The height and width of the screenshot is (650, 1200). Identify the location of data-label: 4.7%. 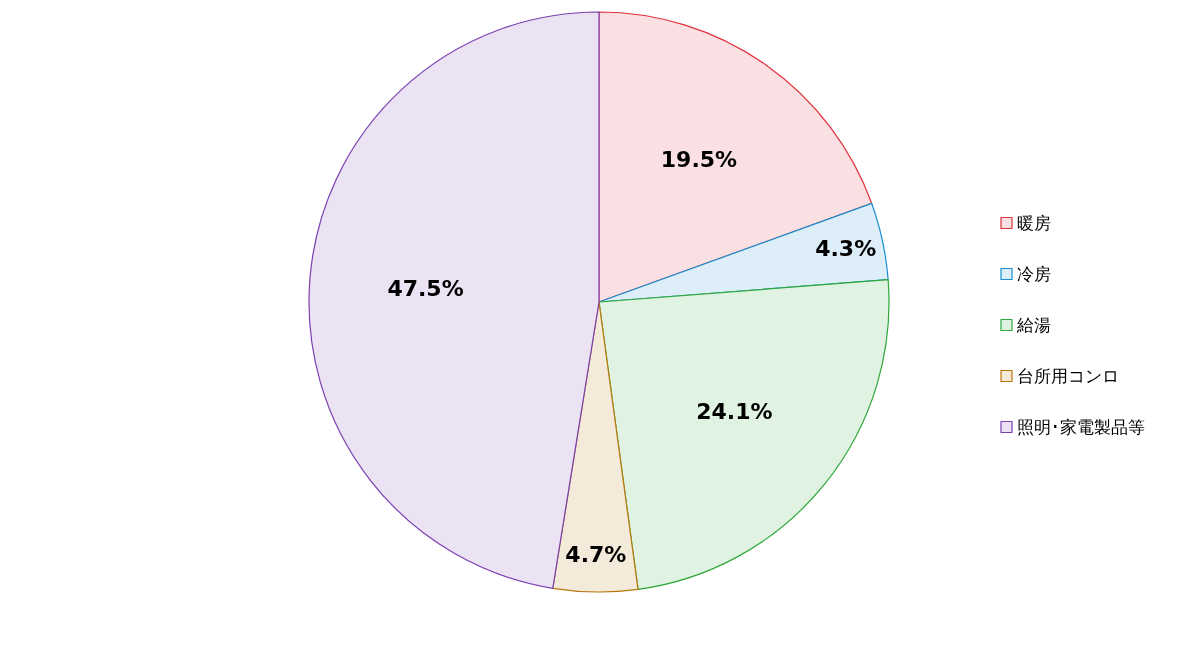
(596, 554).